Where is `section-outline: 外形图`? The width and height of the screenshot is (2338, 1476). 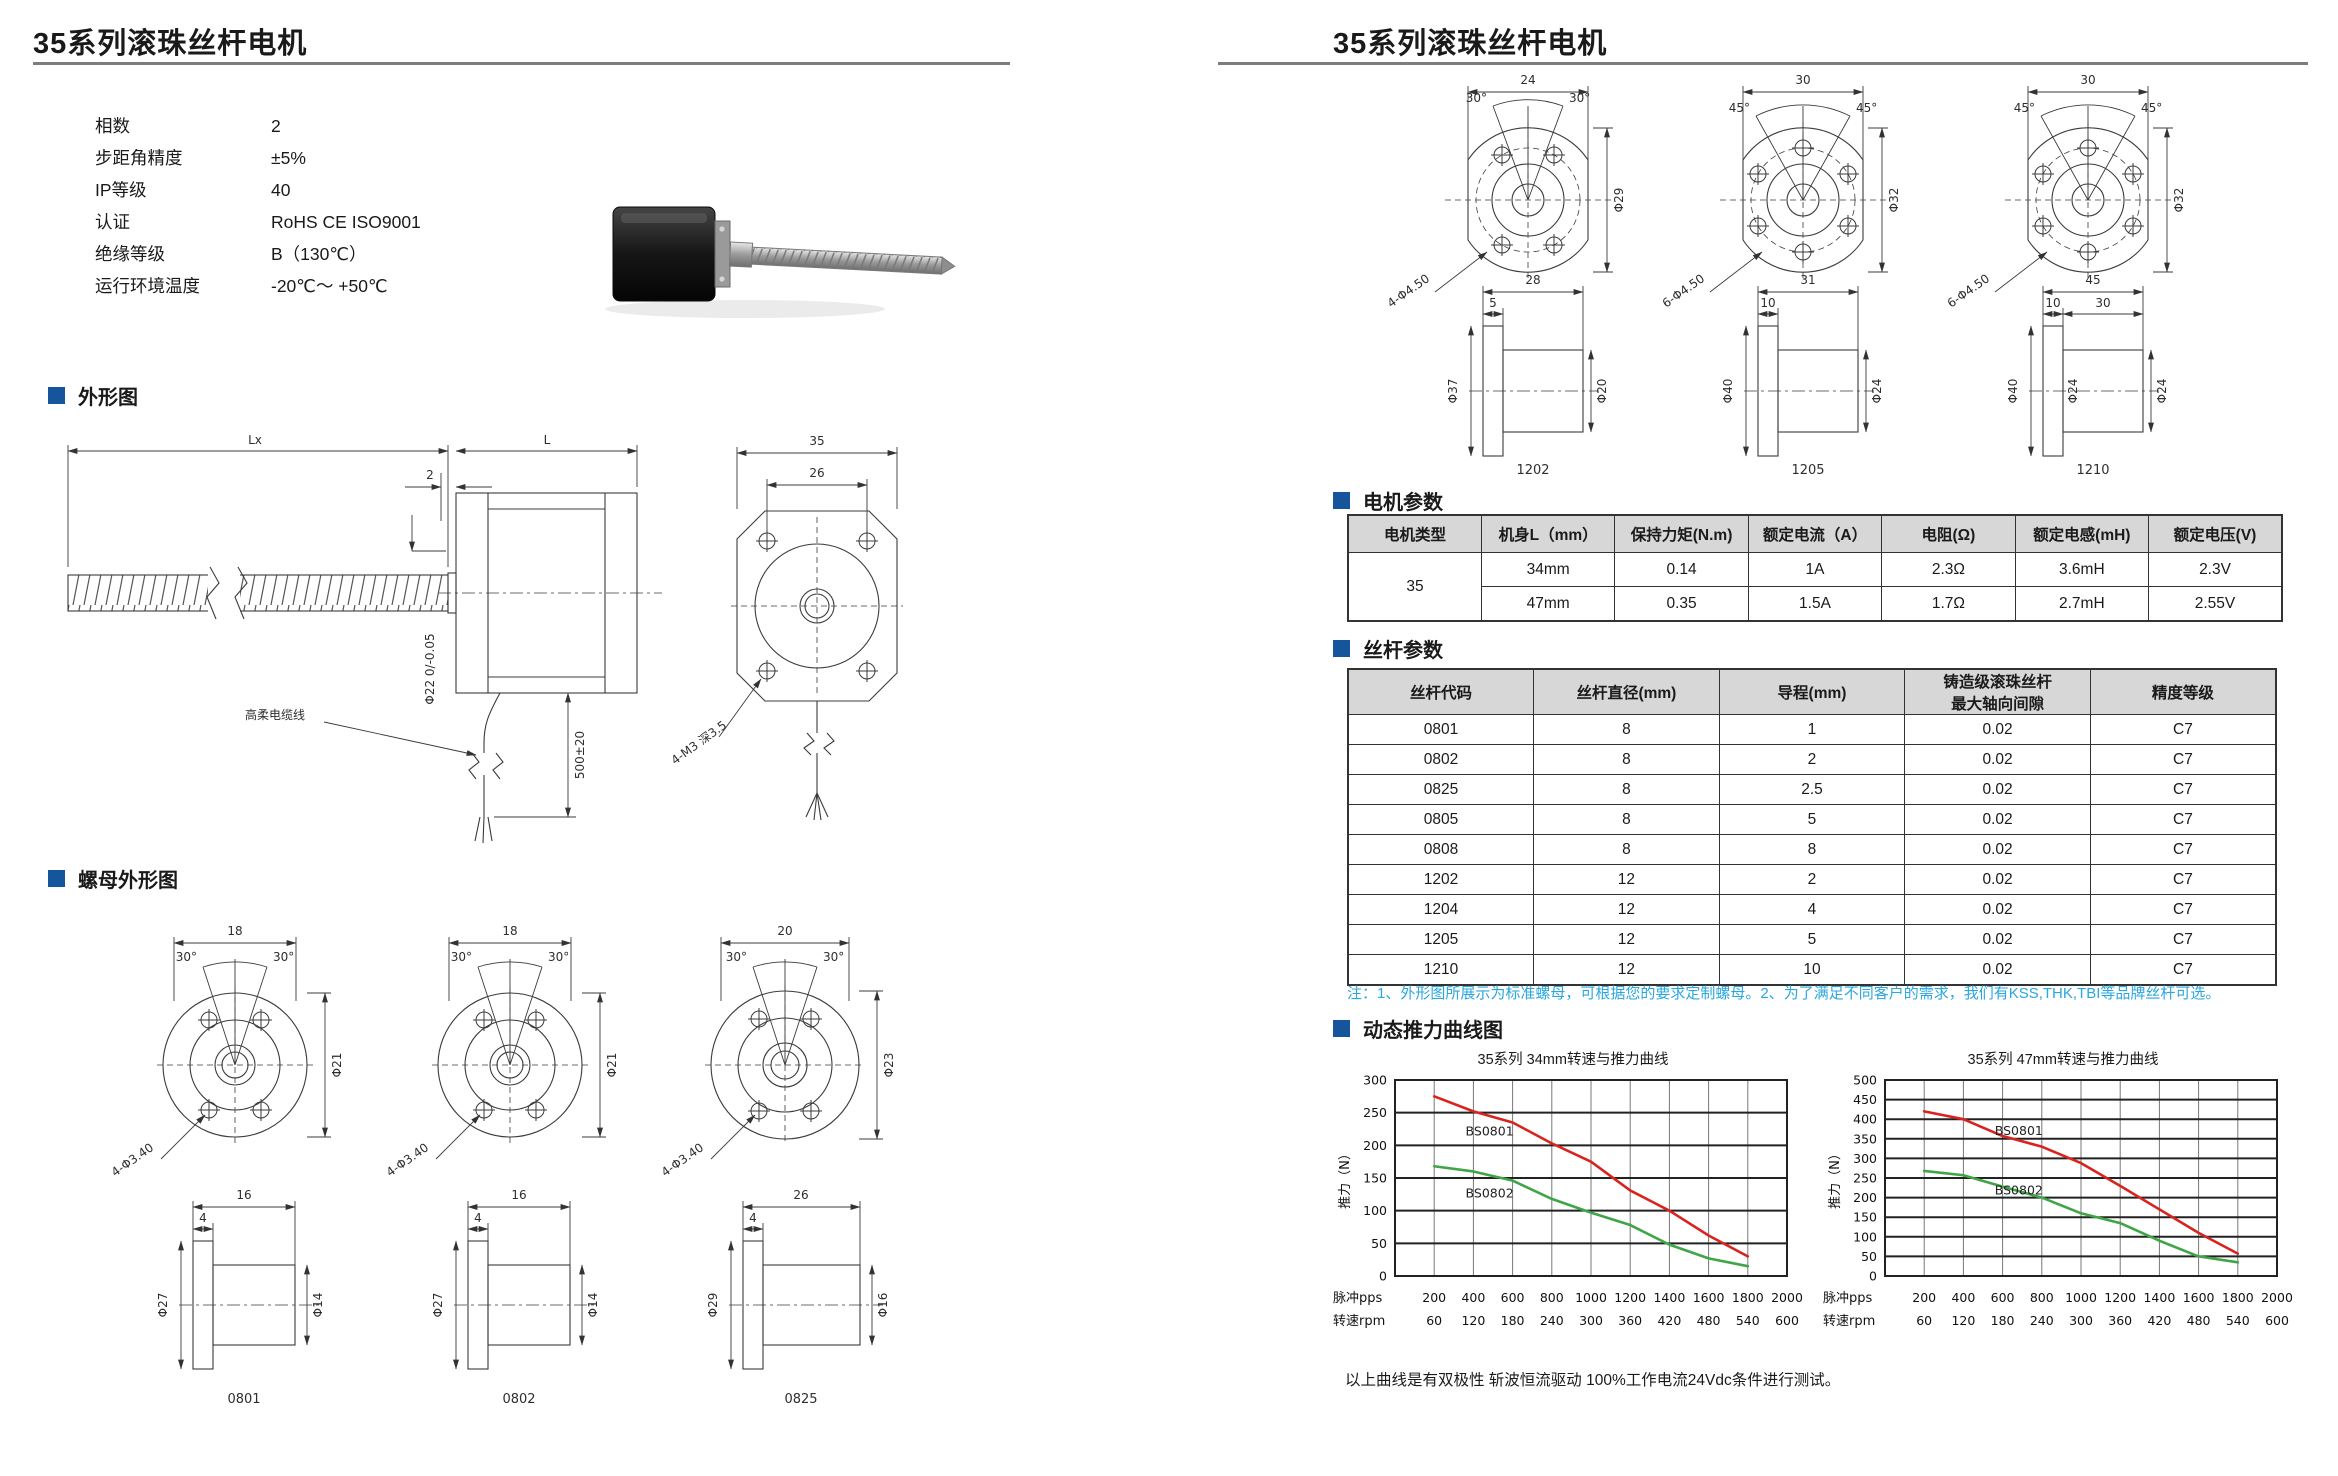
section-outline: 外形图 is located at coordinates (93, 395).